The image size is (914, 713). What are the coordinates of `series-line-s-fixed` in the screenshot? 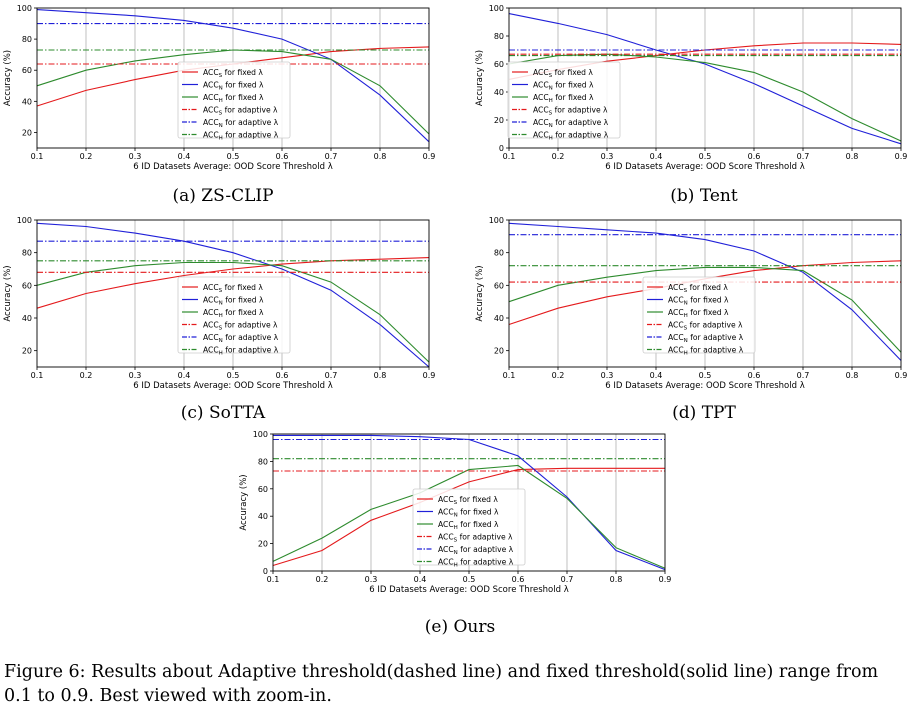 It's located at (468, 517).